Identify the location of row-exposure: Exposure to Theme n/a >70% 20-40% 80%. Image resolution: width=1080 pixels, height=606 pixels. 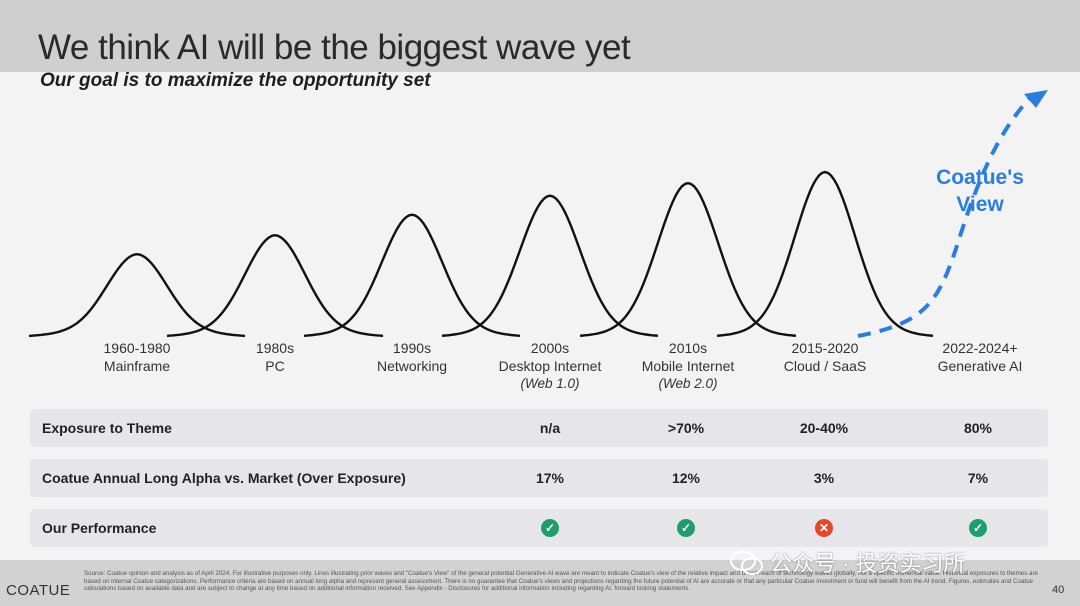
(539, 428).